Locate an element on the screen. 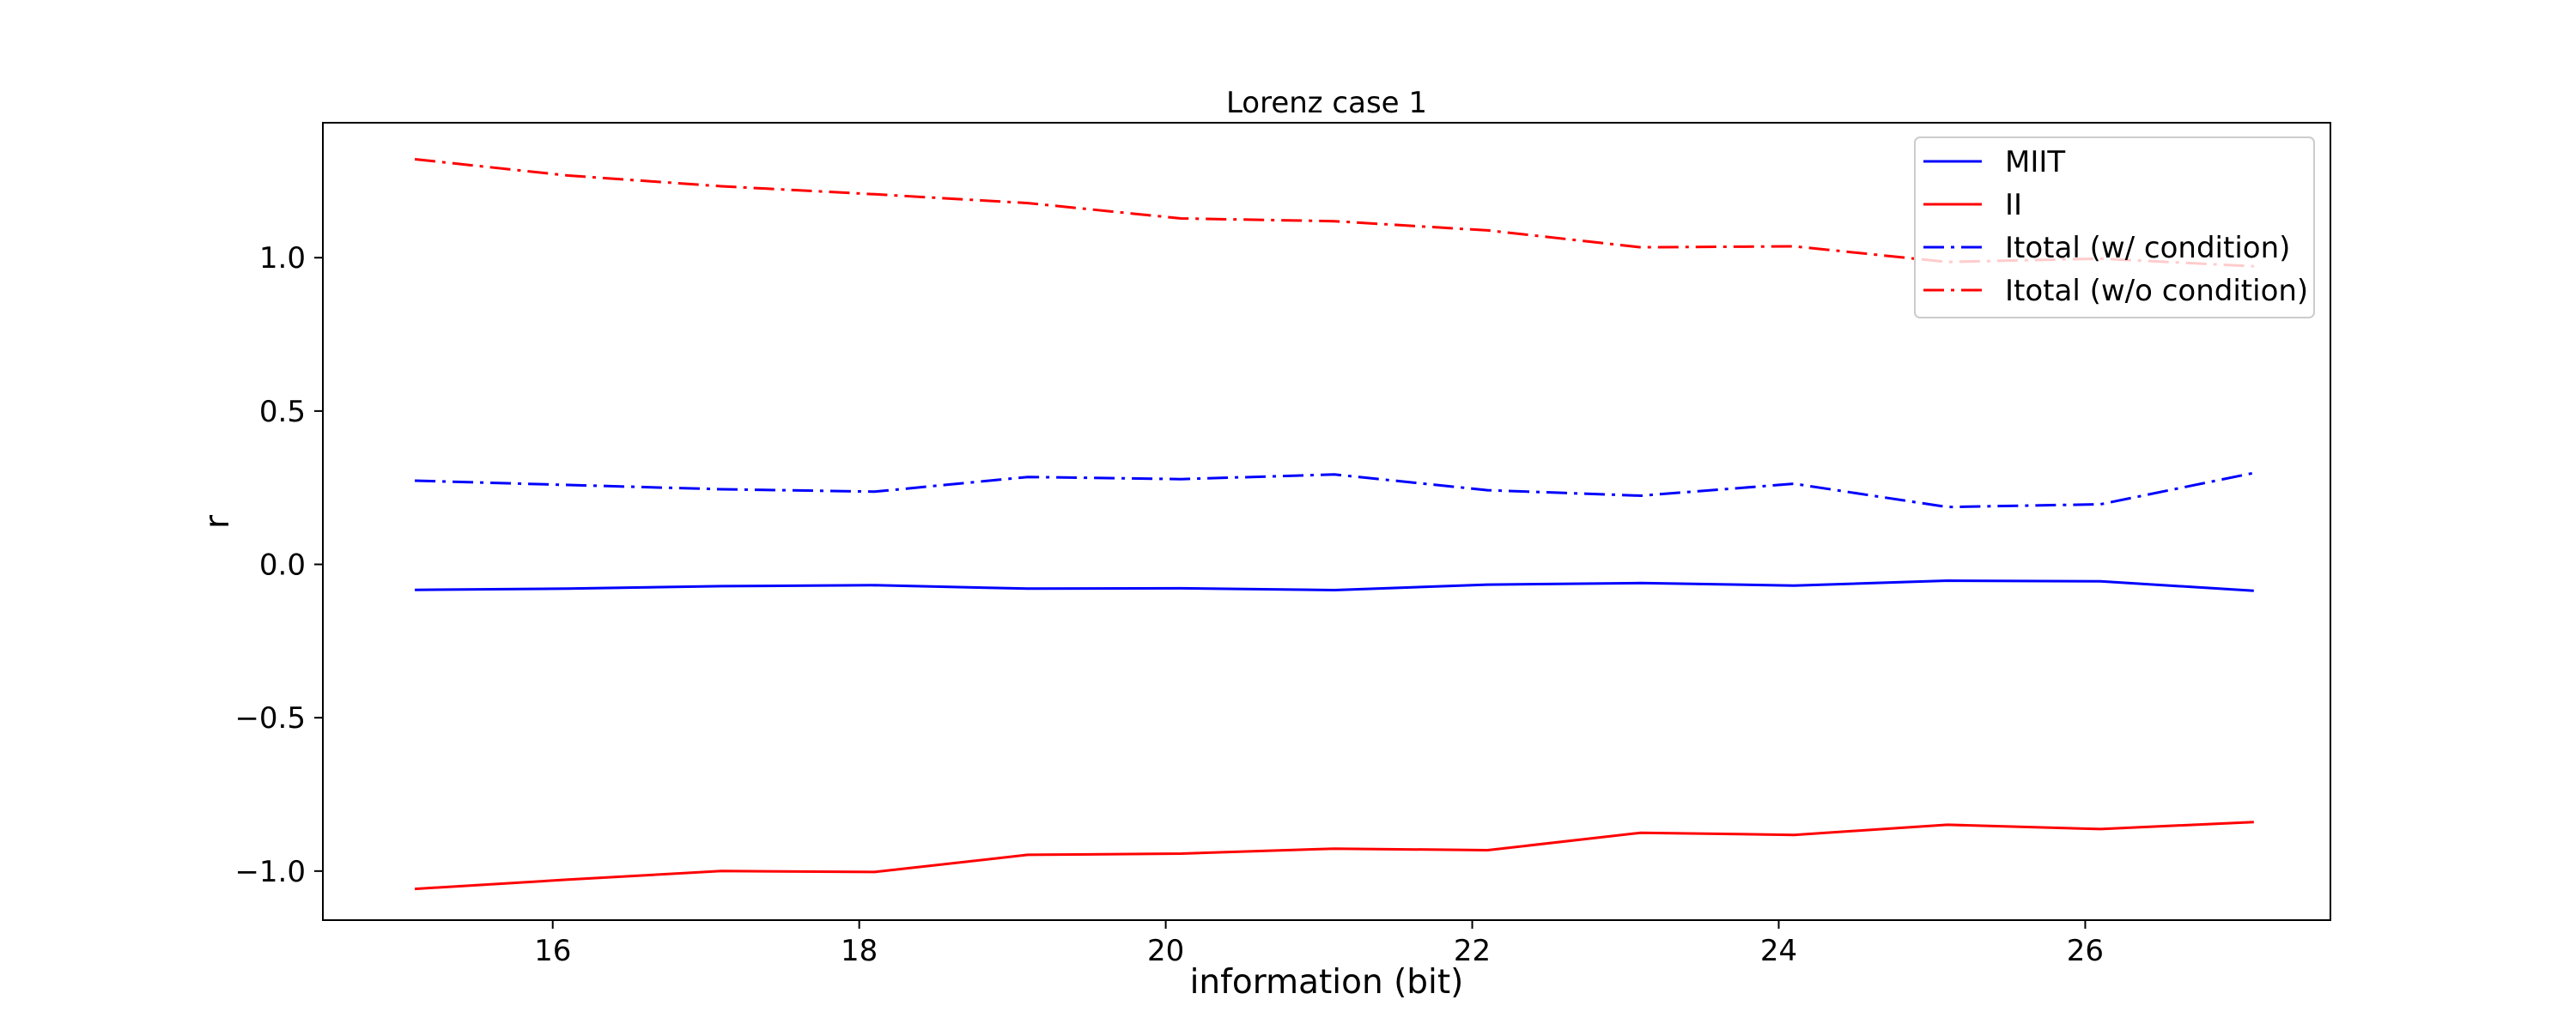  x-tick-label: 20 is located at coordinates (1166, 951).